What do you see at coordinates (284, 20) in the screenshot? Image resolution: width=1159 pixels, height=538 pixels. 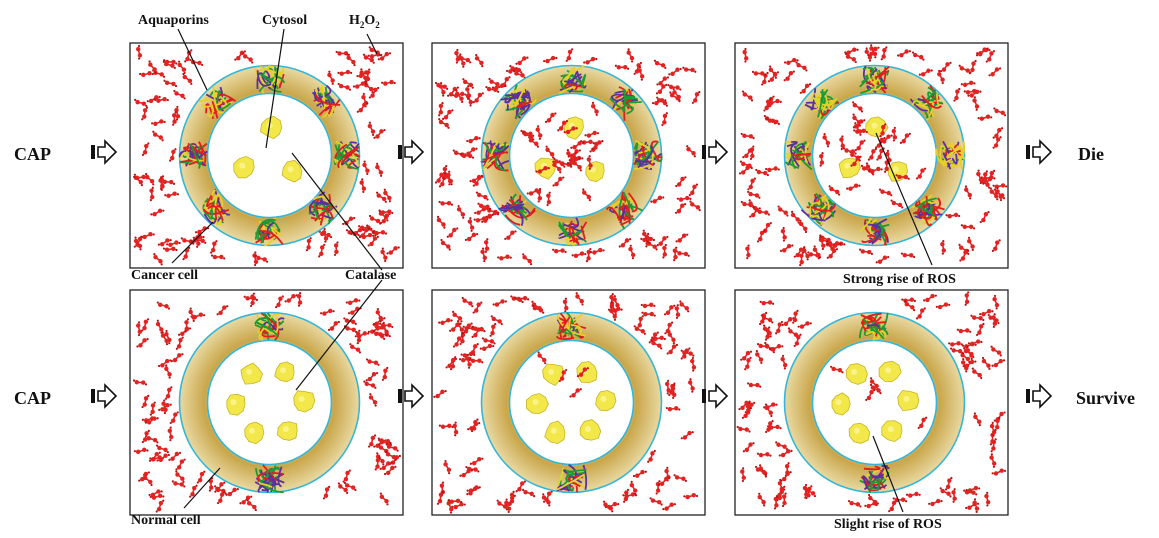 I see `cytosol-label: Cytosol` at bounding box center [284, 20].